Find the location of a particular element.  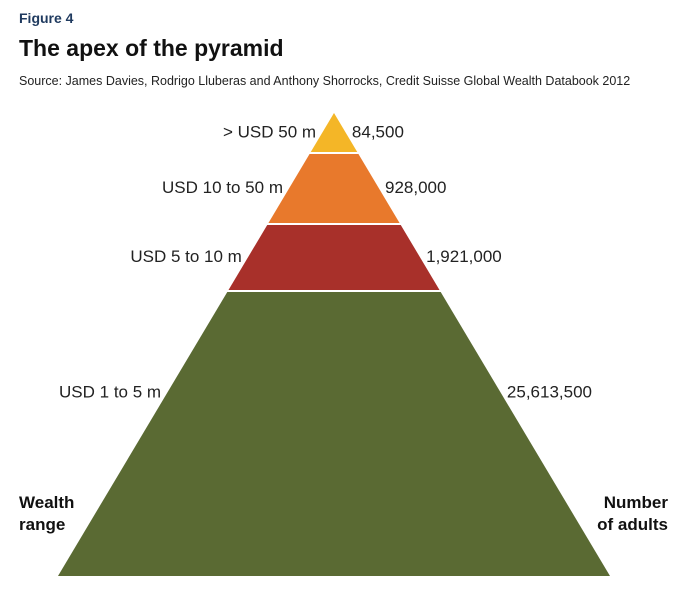

wealth-range-axis-title-line-2: range is located at coordinates (42, 524).